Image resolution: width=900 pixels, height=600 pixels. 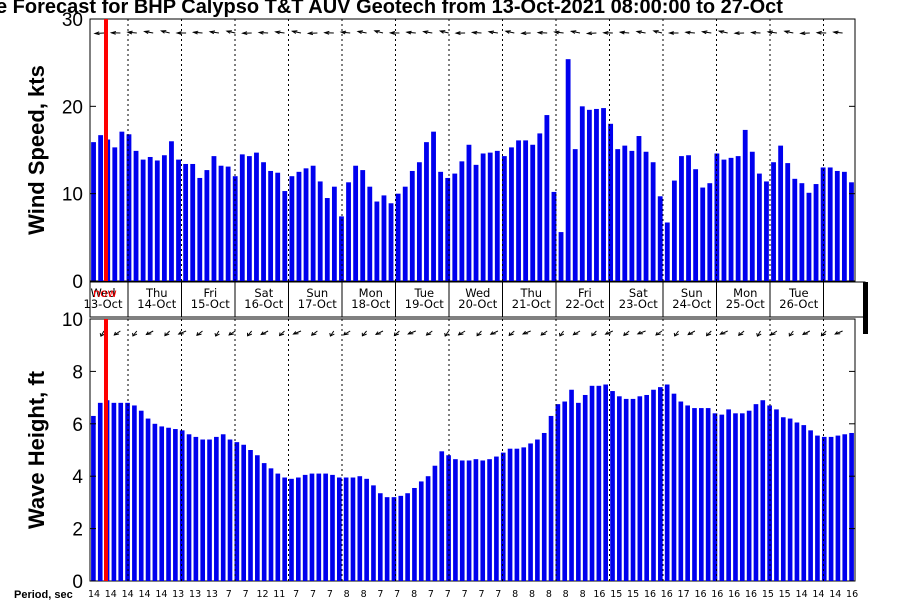 What do you see at coordinates (865, 308) in the screenshot?
I see `day-strip-end-marker` at bounding box center [865, 308].